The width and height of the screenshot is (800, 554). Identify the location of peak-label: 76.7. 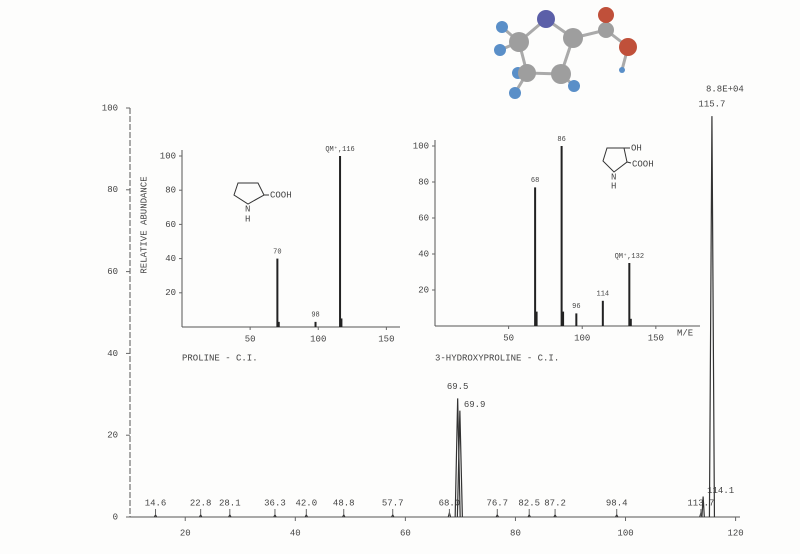
(497, 503).